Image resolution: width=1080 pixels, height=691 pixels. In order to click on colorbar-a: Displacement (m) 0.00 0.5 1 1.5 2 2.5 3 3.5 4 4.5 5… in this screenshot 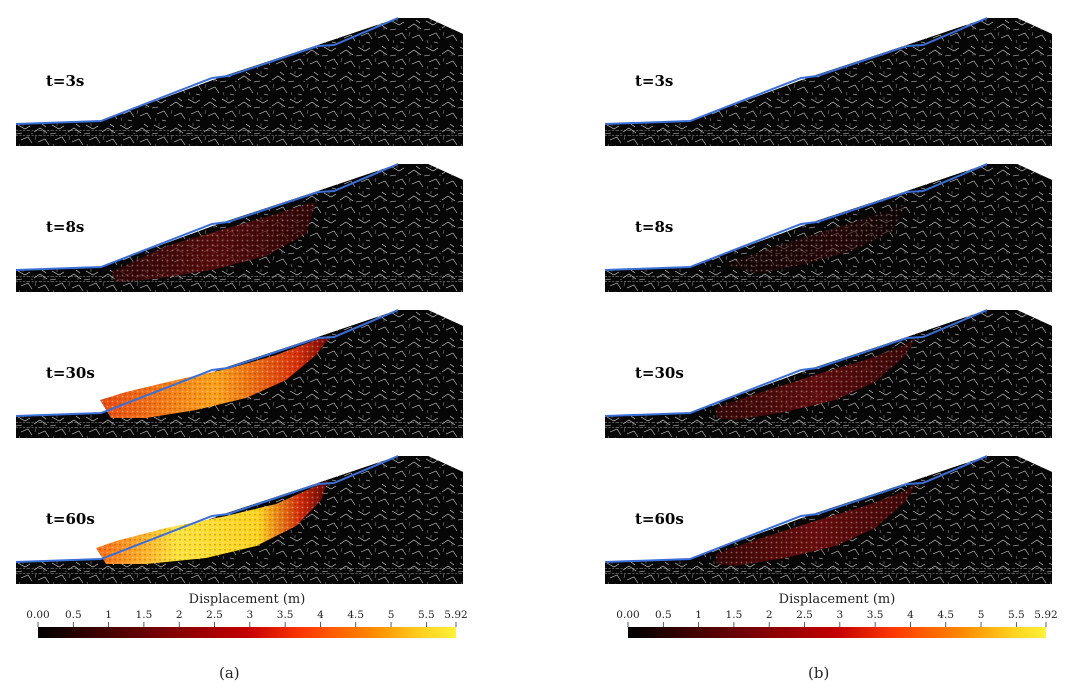, I will do `click(247, 615)`.